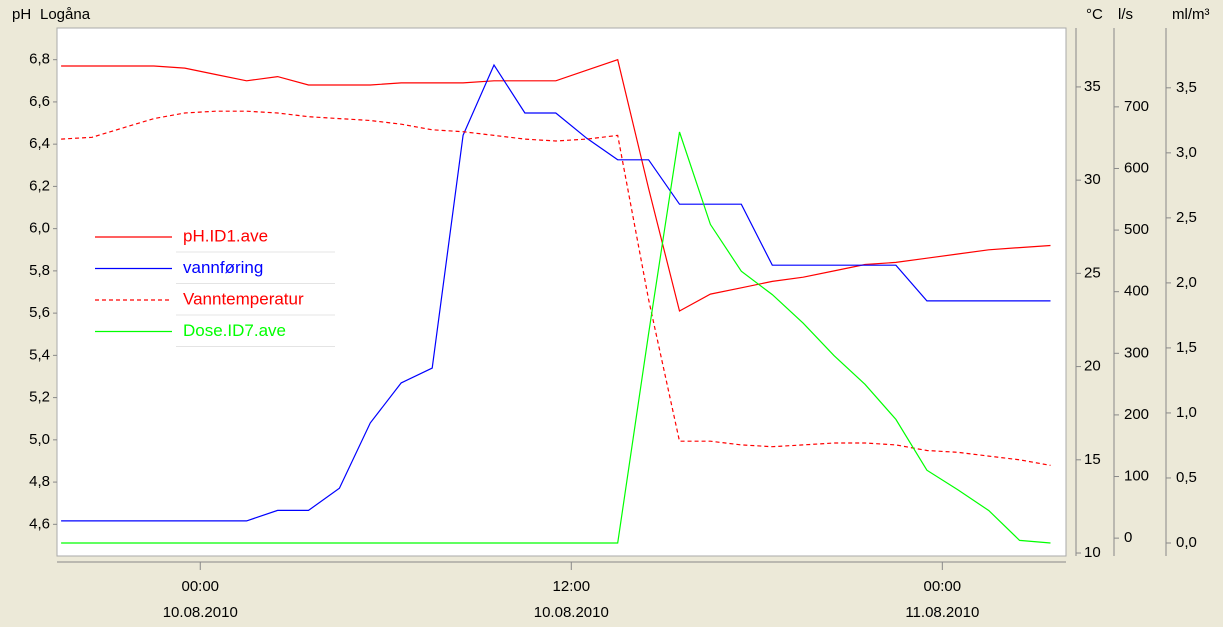  Describe the element at coordinates (1186, 282) in the screenshot. I see `y4-tick-label: 2,0` at that location.